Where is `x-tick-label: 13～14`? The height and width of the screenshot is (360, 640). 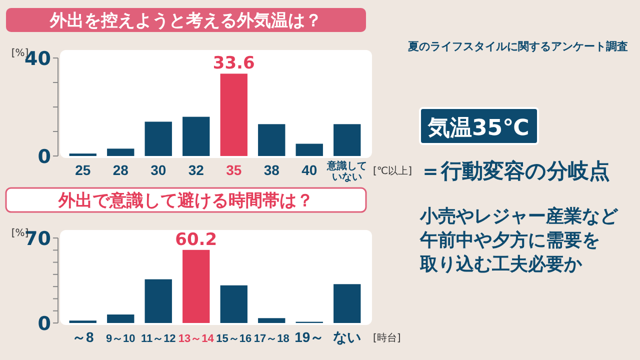
x-tick-label: 13～14 is located at coordinates (196, 339).